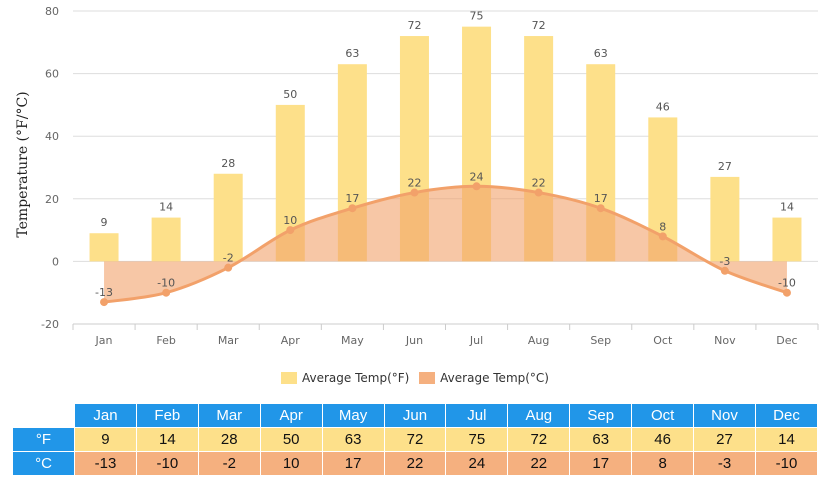 The height and width of the screenshot is (479, 830). I want to click on table-row-celsius: °C -13 -10 -2 10 17 22 24 22 17 8 -3 -10, so click(415, 463).